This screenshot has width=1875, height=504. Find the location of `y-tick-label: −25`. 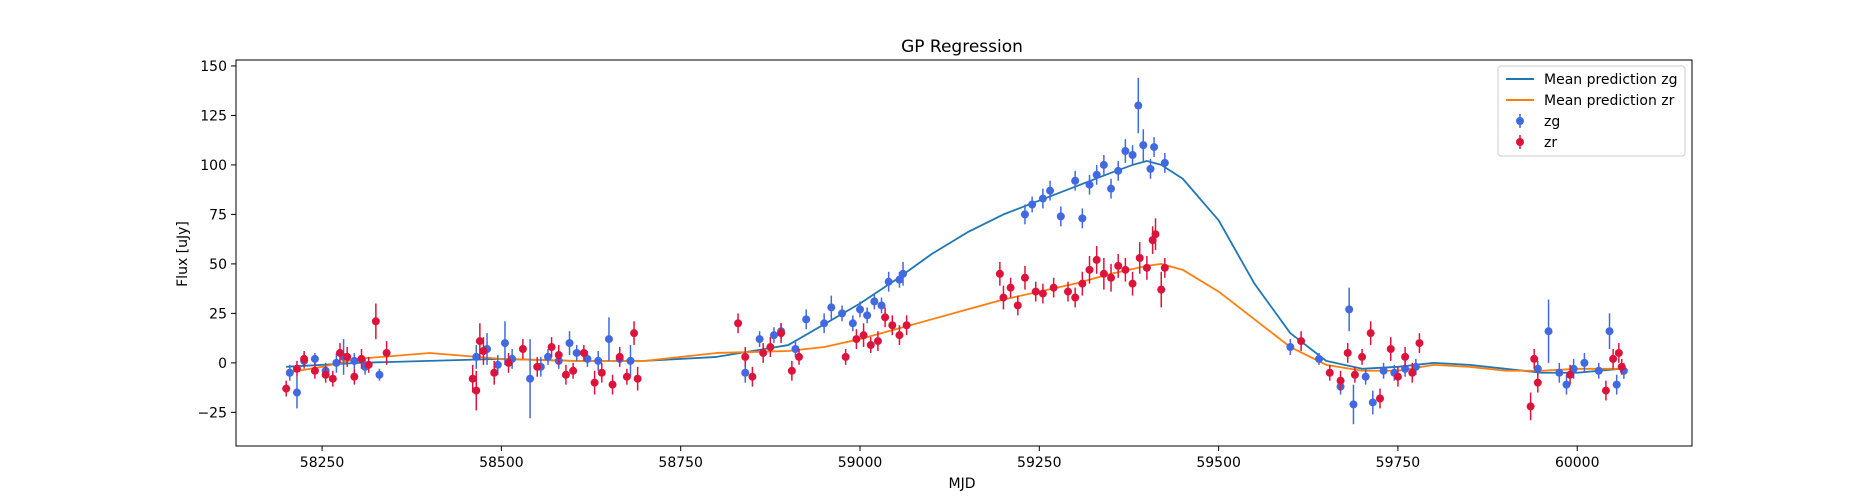

y-tick-label: −25 is located at coordinates (212, 413).